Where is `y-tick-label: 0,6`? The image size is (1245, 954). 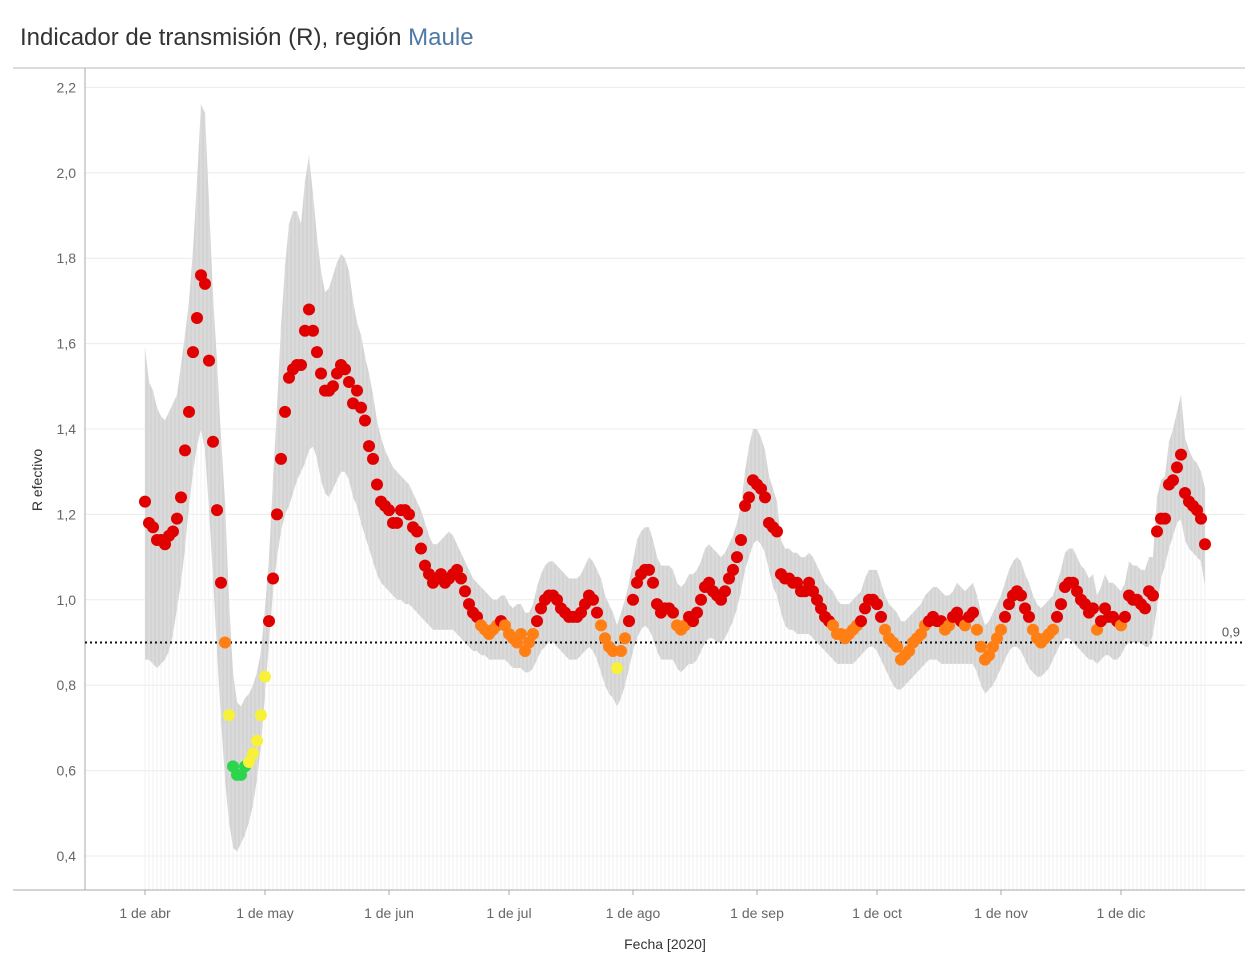
y-tick-label: 0,6 is located at coordinates (67, 771).